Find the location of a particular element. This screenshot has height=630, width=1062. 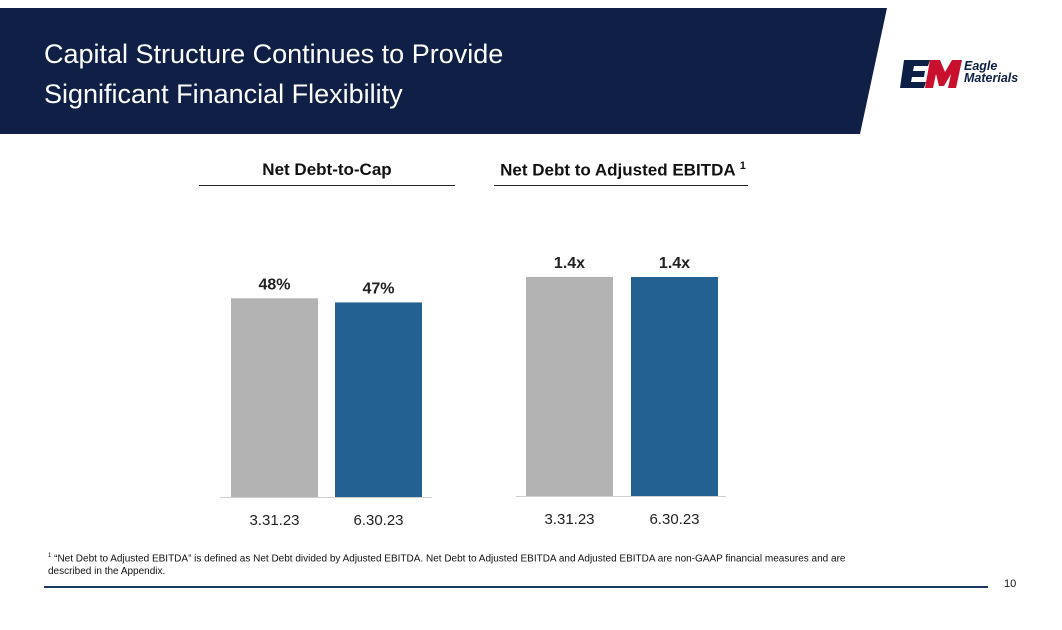

eagle-materials-logo is located at coordinates (931, 74).